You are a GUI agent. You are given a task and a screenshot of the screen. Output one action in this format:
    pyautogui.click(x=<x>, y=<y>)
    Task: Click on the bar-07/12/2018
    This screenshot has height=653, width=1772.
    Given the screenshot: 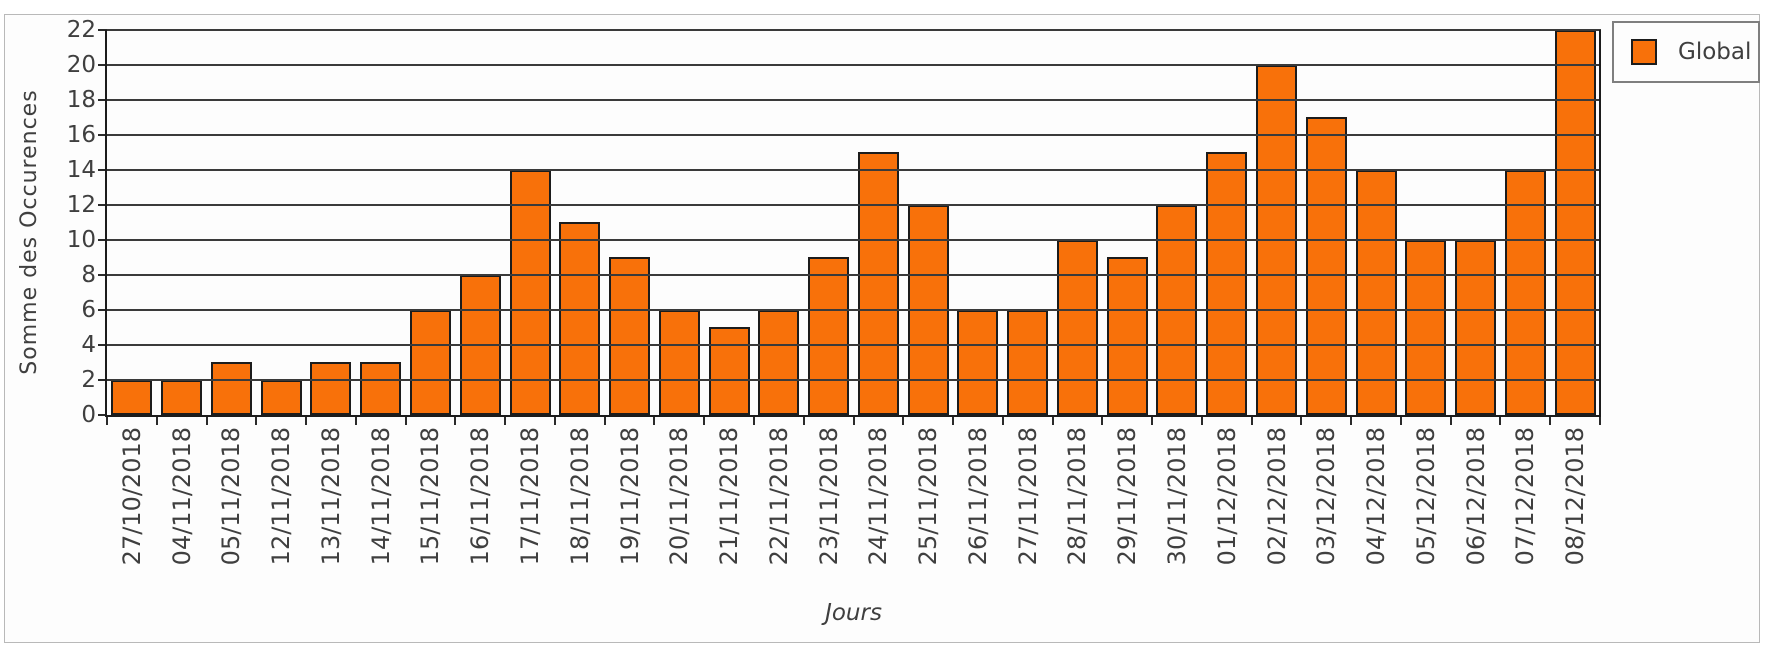 What is the action you would take?
    pyautogui.click(x=1525, y=292)
    